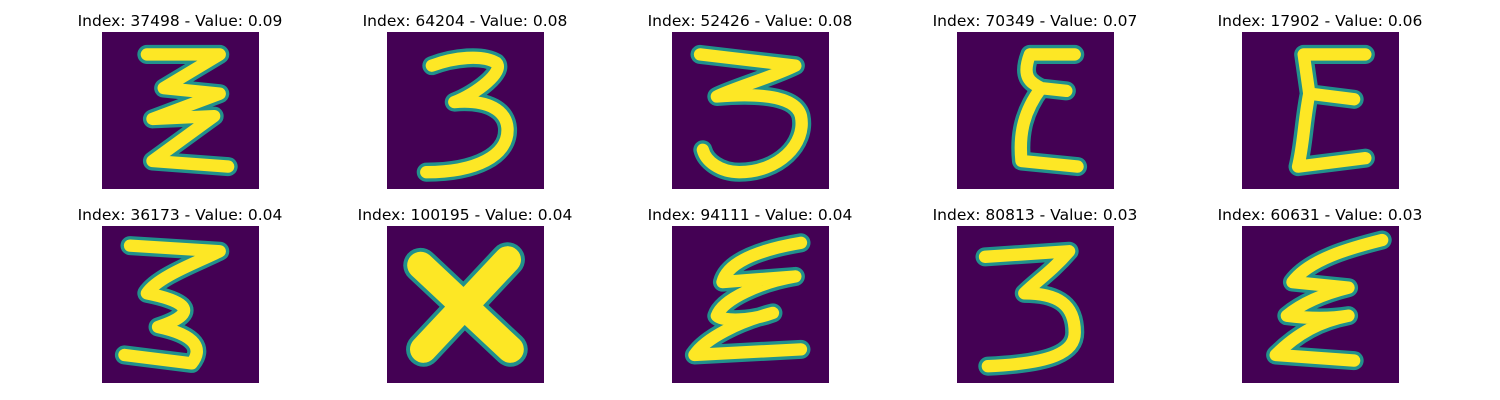 The height and width of the screenshot is (400, 1500). I want to click on panel-title: Index: 94111 - Value: 0.04, so click(750, 215).